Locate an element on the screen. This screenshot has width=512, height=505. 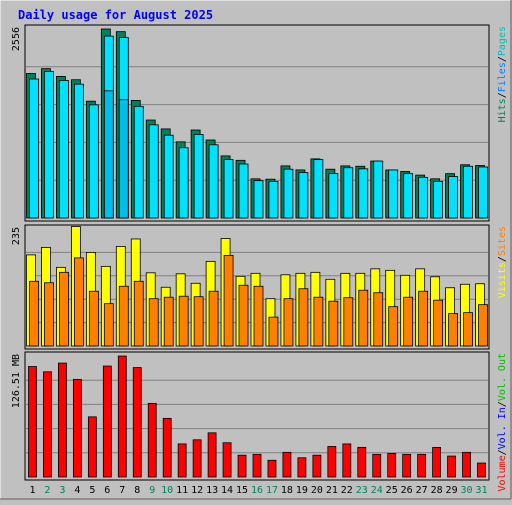
x-tick-label-1: 1 is located at coordinates (32, 490).